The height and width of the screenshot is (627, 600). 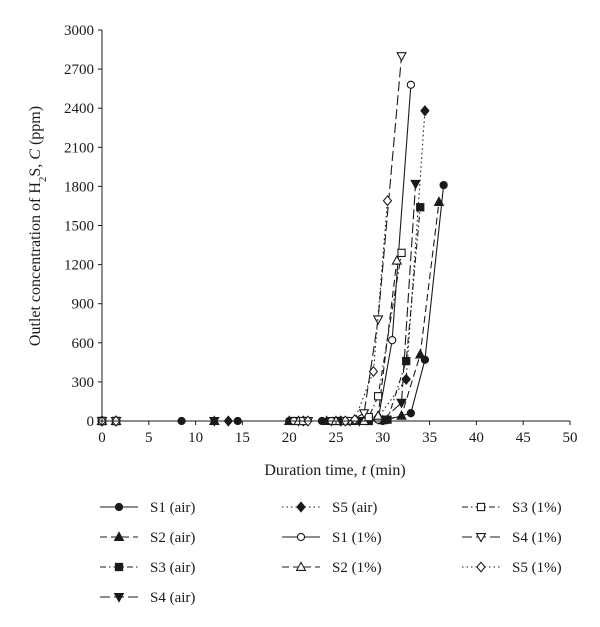 What do you see at coordinates (38, 226) in the screenshot?
I see `y-axis-title: Outlet concentration of H2S, C (ppm)` at bounding box center [38, 226].